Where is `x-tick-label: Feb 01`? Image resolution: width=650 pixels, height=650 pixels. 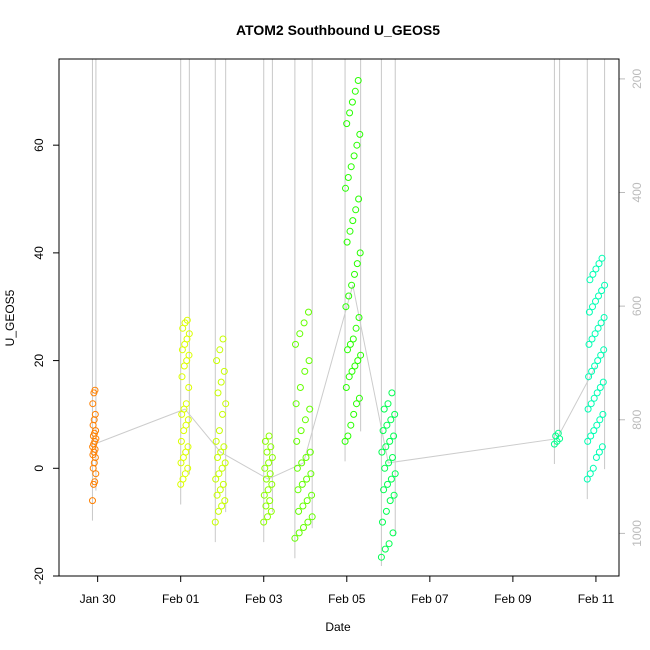 x-tick-label: Feb 01 is located at coordinates (181, 599).